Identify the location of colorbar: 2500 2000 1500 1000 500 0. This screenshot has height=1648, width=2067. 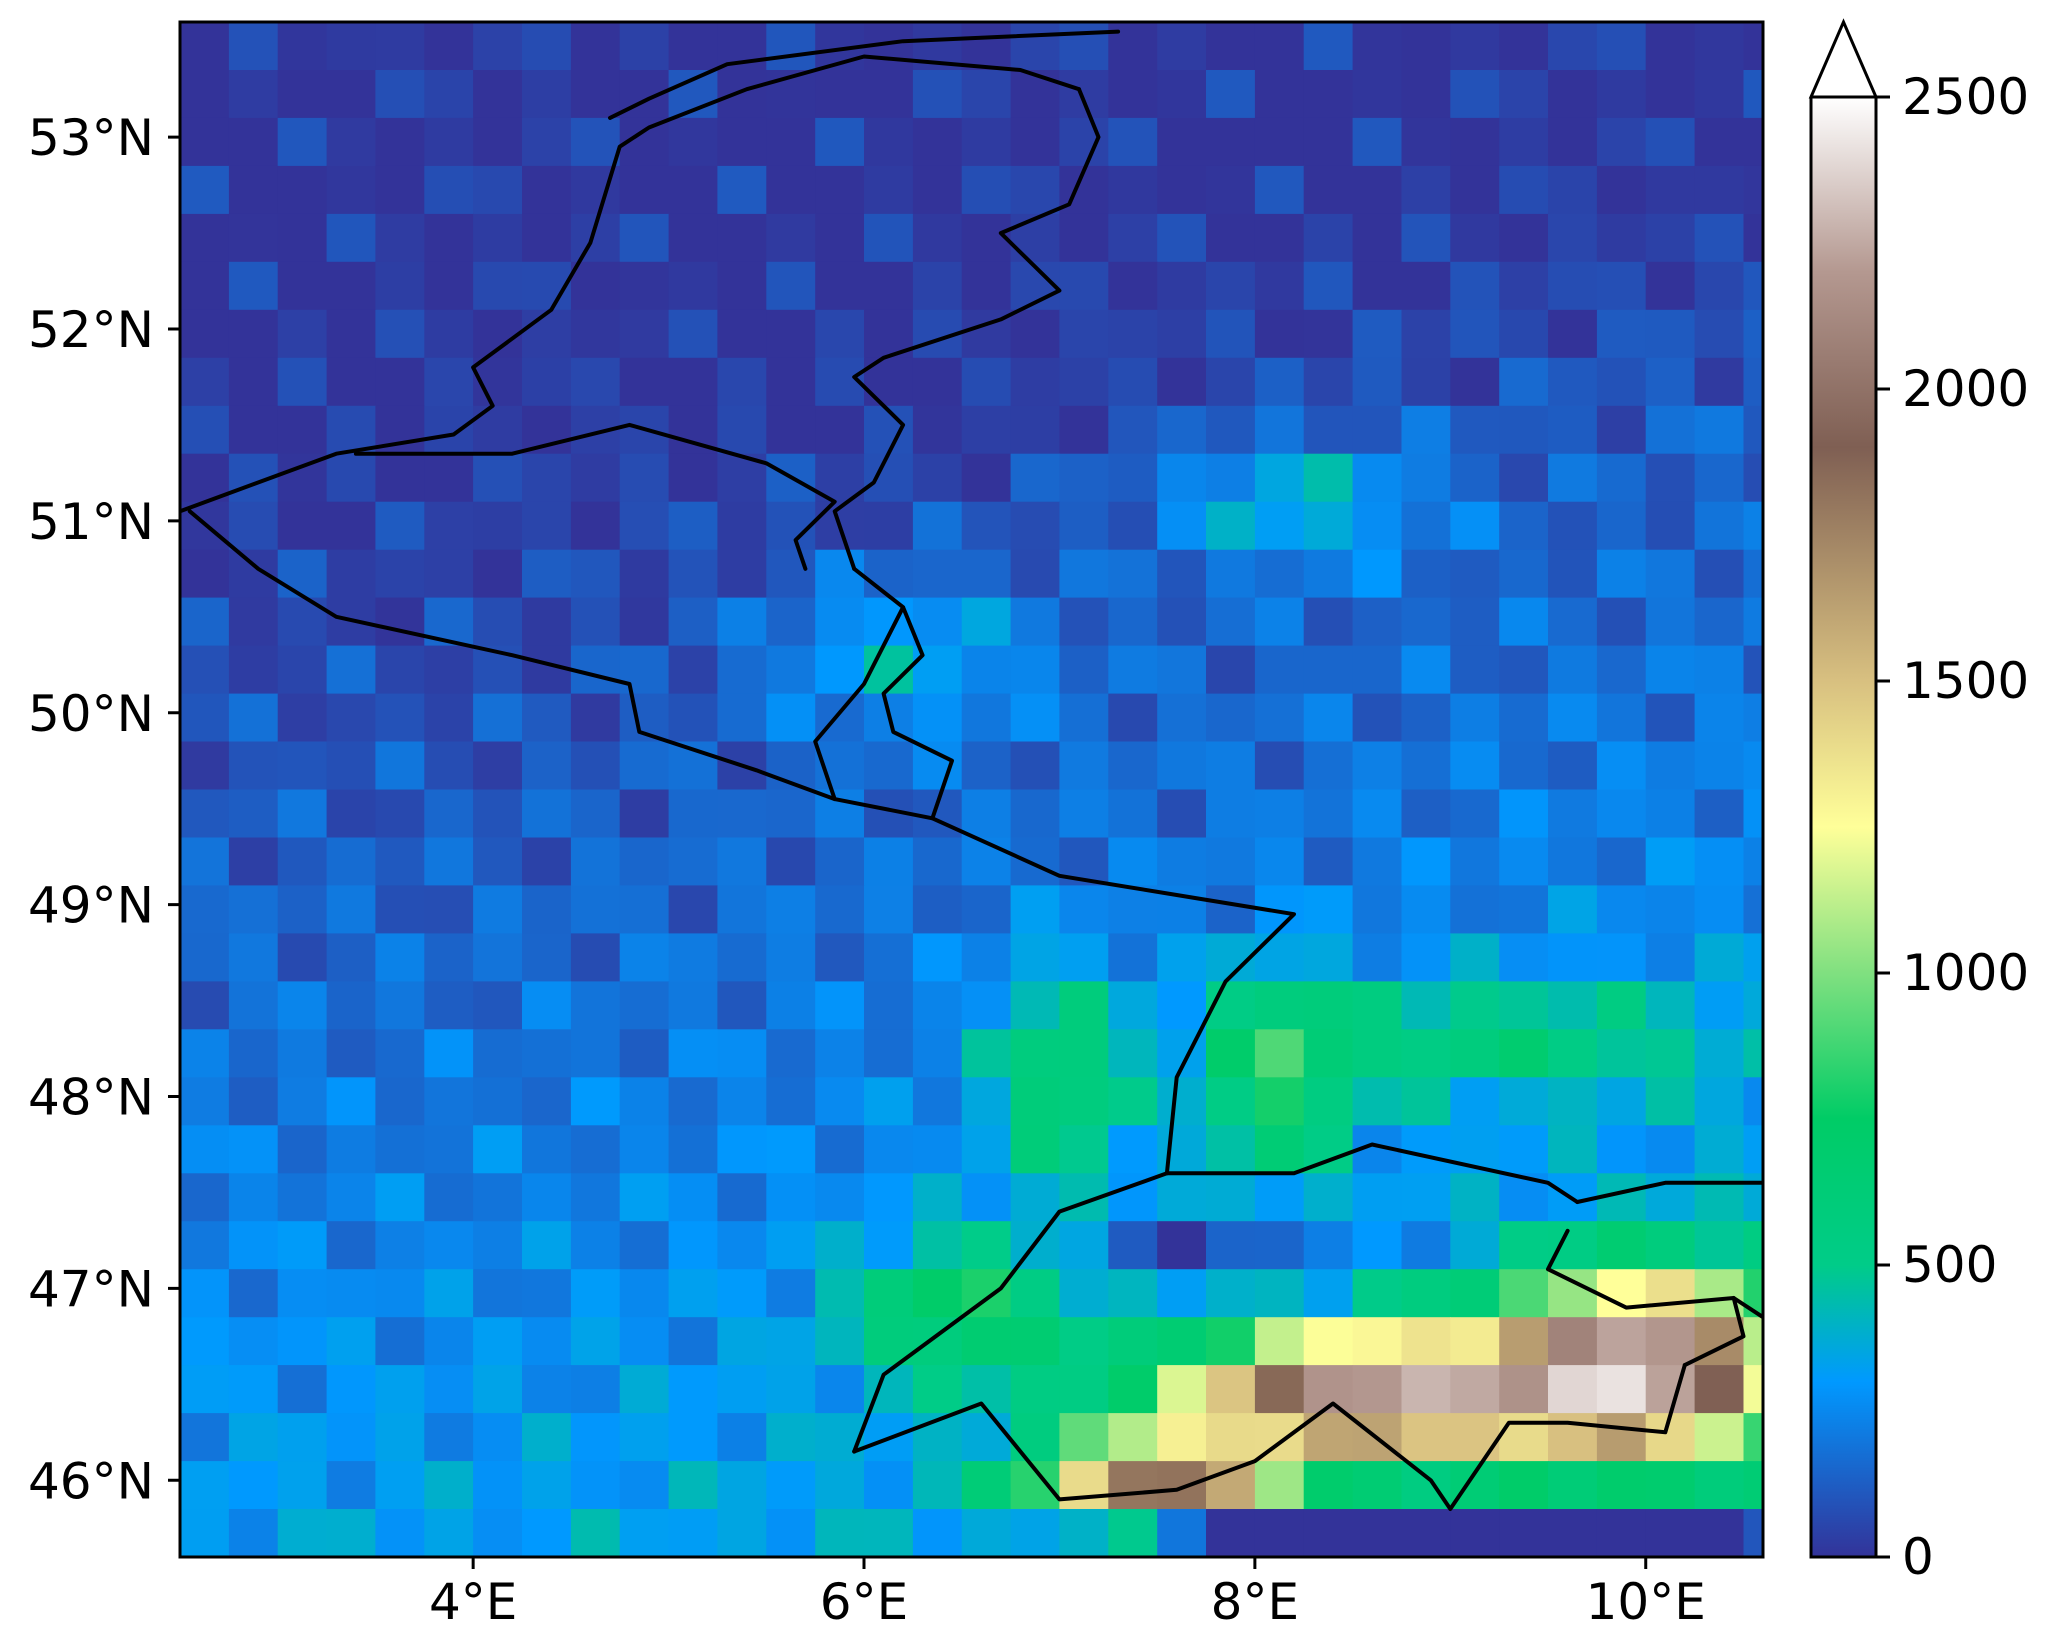
(1918, 802).